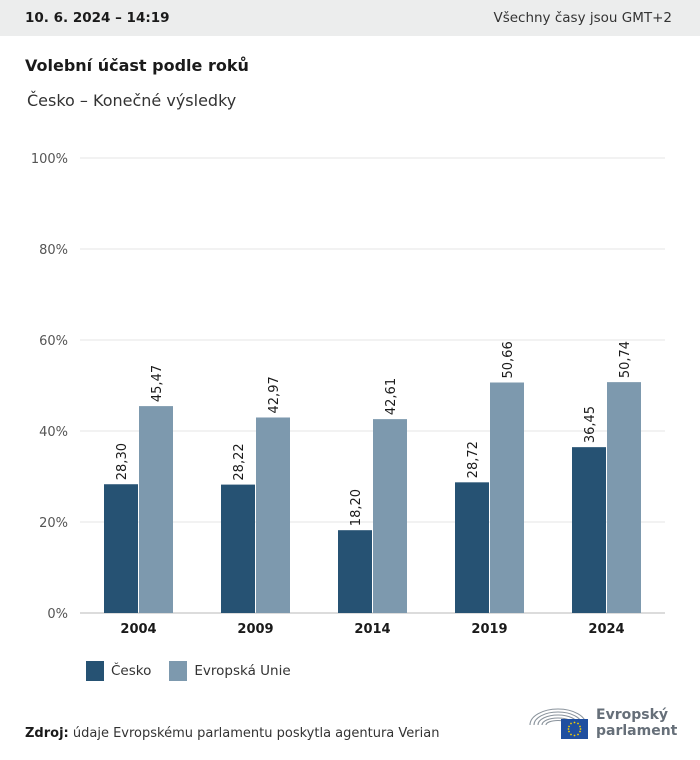  Describe the element at coordinates (625, 359) in the screenshot. I see `data-label: 50,74` at that location.